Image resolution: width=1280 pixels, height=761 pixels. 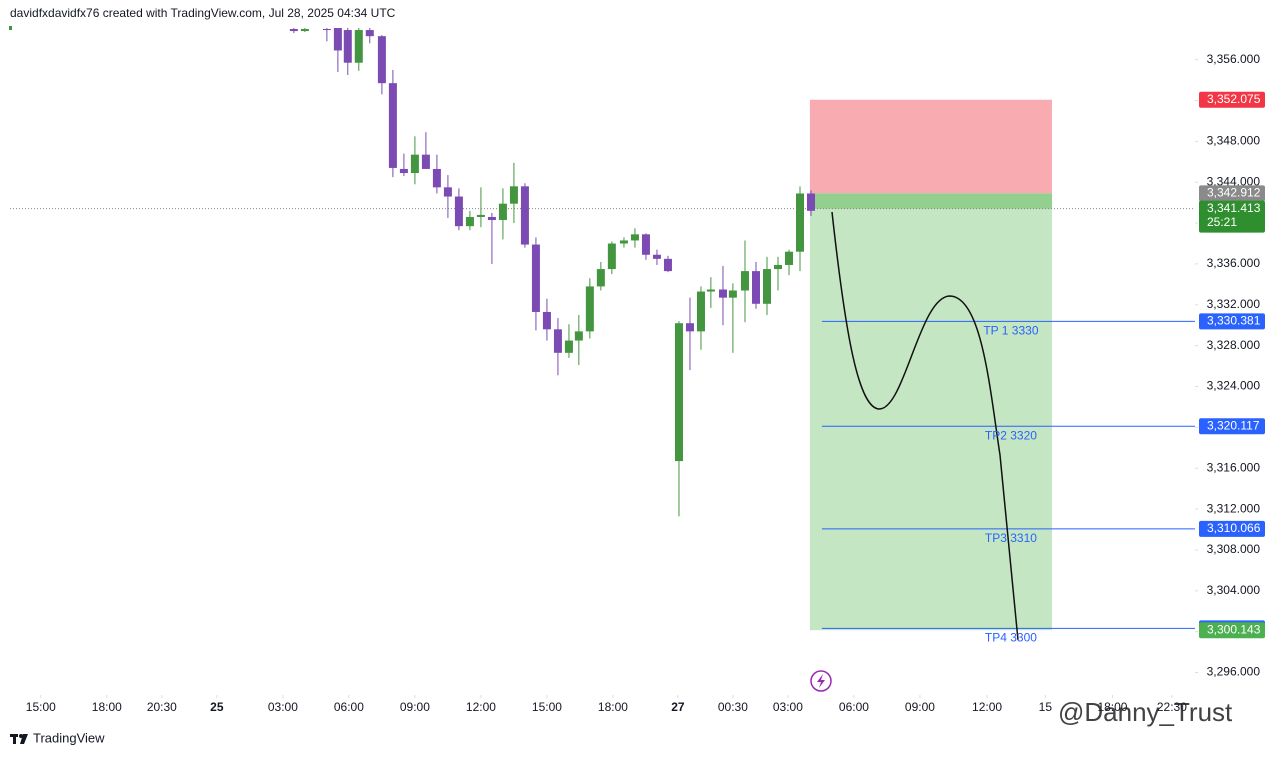 I want to click on y-tick-label: 3,356.000, so click(x=1234, y=59).